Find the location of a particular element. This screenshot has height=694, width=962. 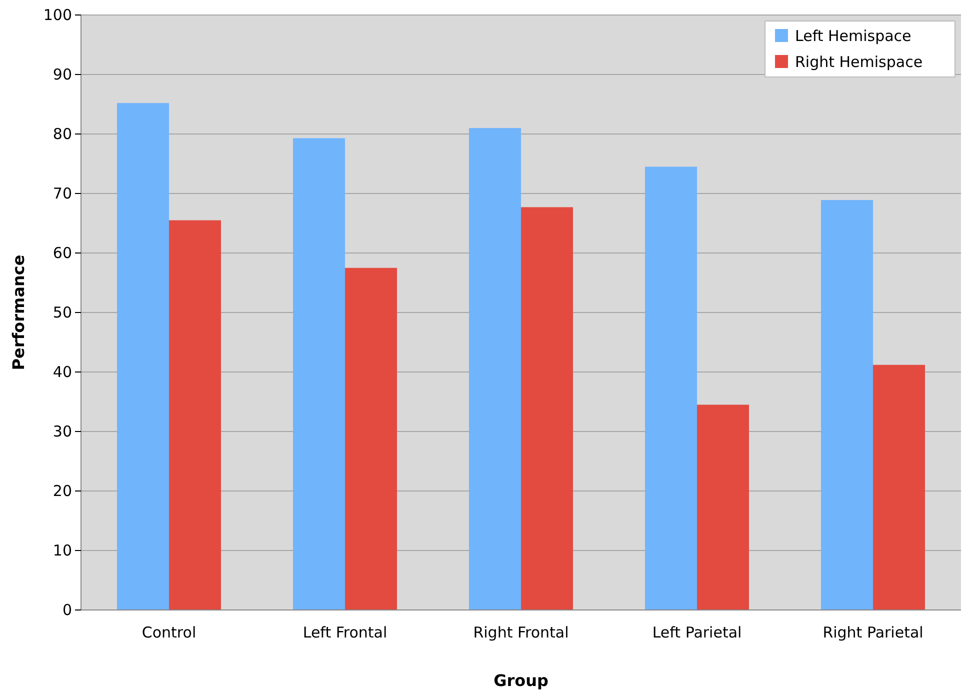

y-tick-label: 100 is located at coordinates (57, 15).